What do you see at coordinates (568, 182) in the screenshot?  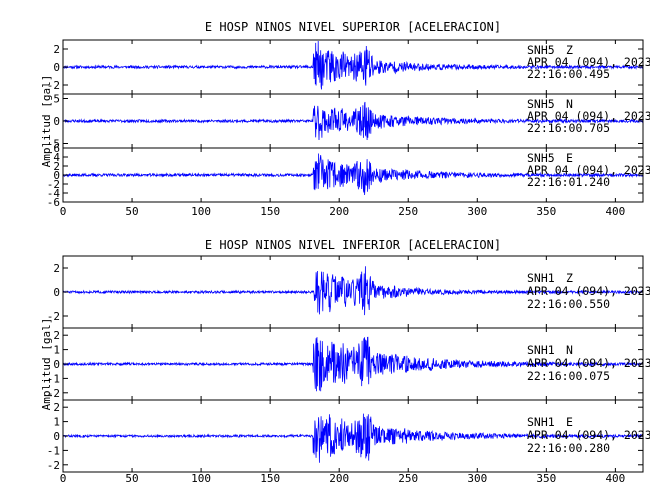 I see `time-label: 22:16:01.240` at bounding box center [568, 182].